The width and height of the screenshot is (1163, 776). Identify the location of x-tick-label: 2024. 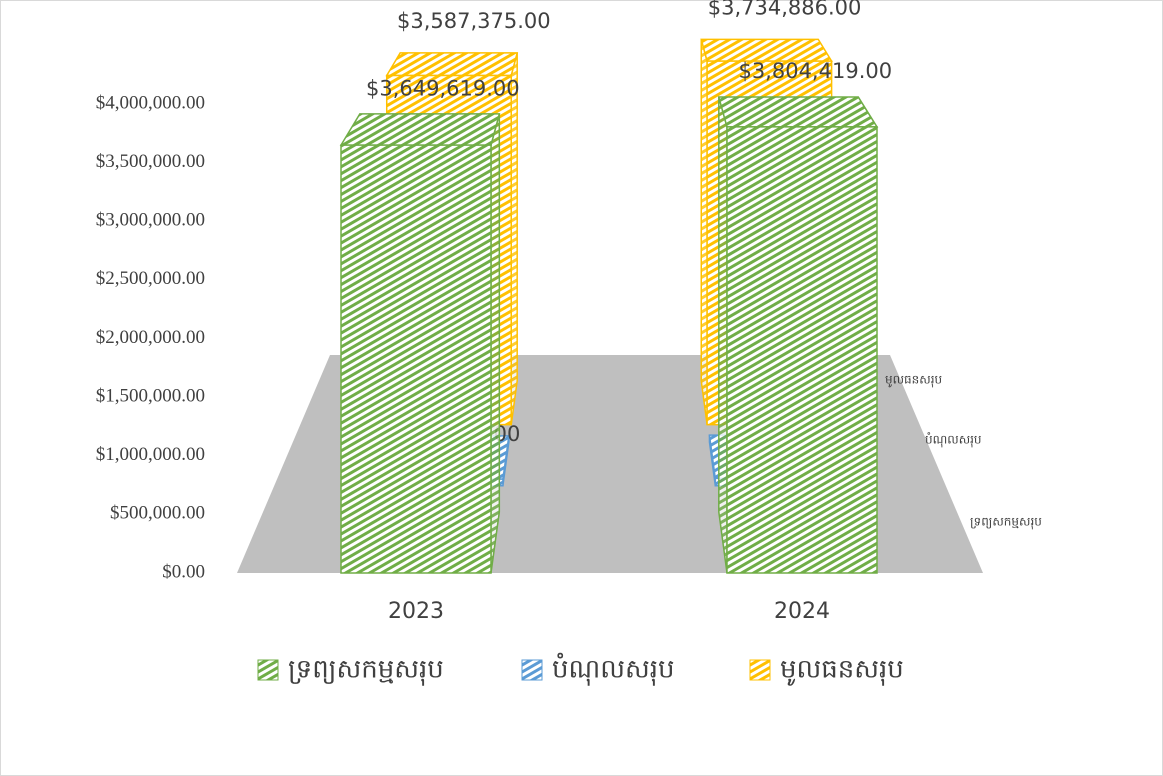
(802, 611).